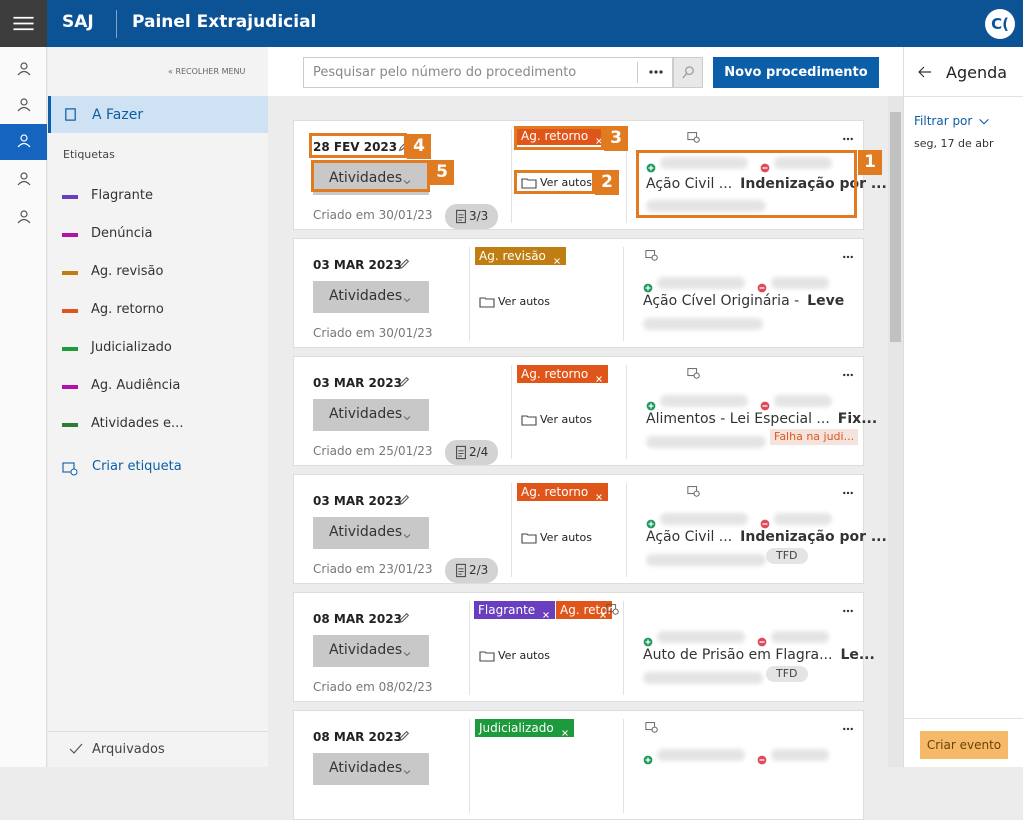  I want to click on search-input, so click(488, 72).